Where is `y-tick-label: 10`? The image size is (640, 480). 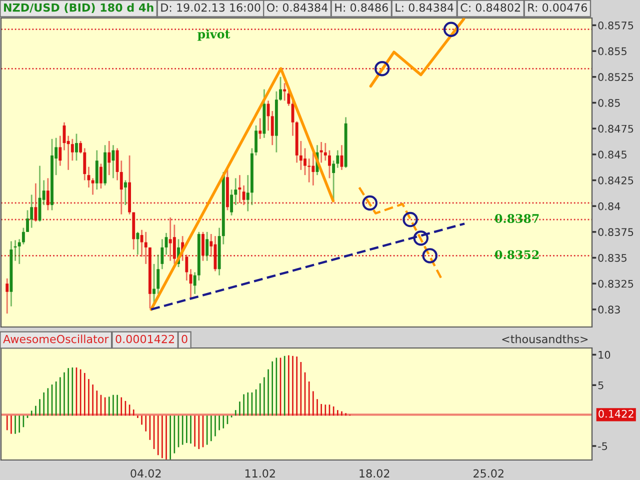 y-tick-label: 10 is located at coordinates (604, 354).